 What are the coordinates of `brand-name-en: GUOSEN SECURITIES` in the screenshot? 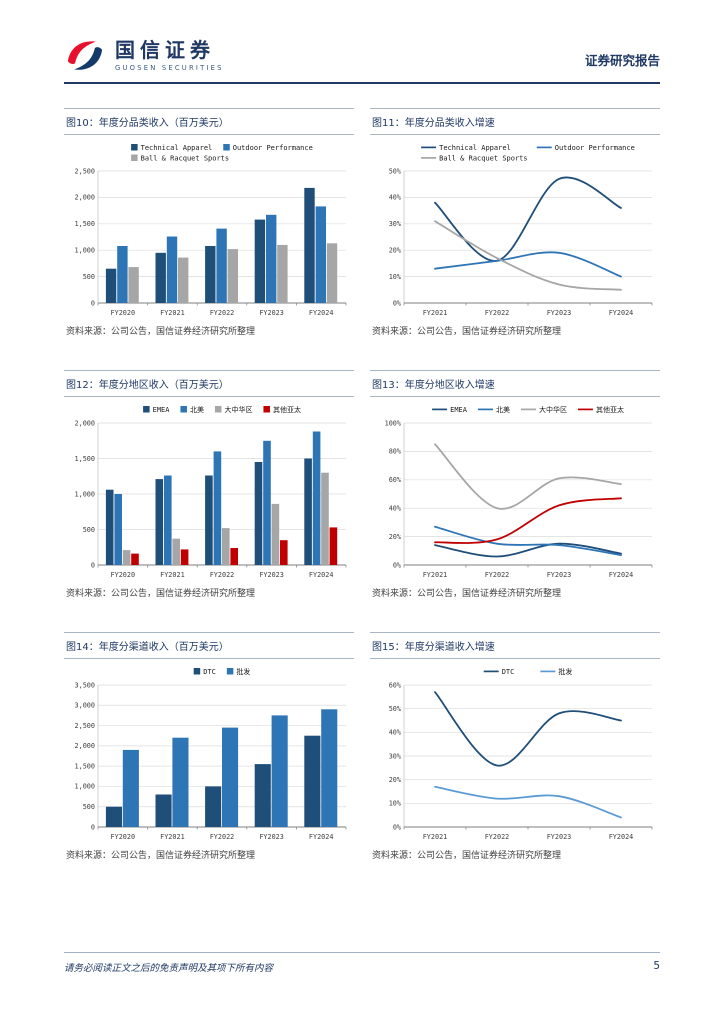 It's located at (169, 68).